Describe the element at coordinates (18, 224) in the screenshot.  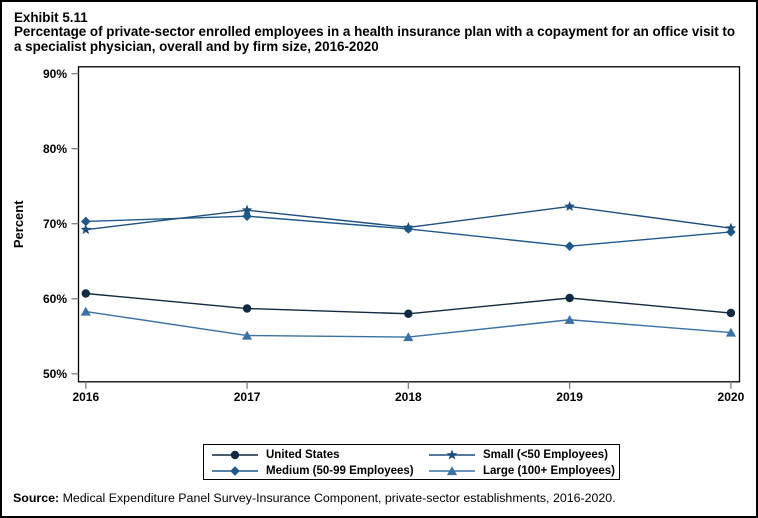
I see `y-axis-title: Percent` at that location.